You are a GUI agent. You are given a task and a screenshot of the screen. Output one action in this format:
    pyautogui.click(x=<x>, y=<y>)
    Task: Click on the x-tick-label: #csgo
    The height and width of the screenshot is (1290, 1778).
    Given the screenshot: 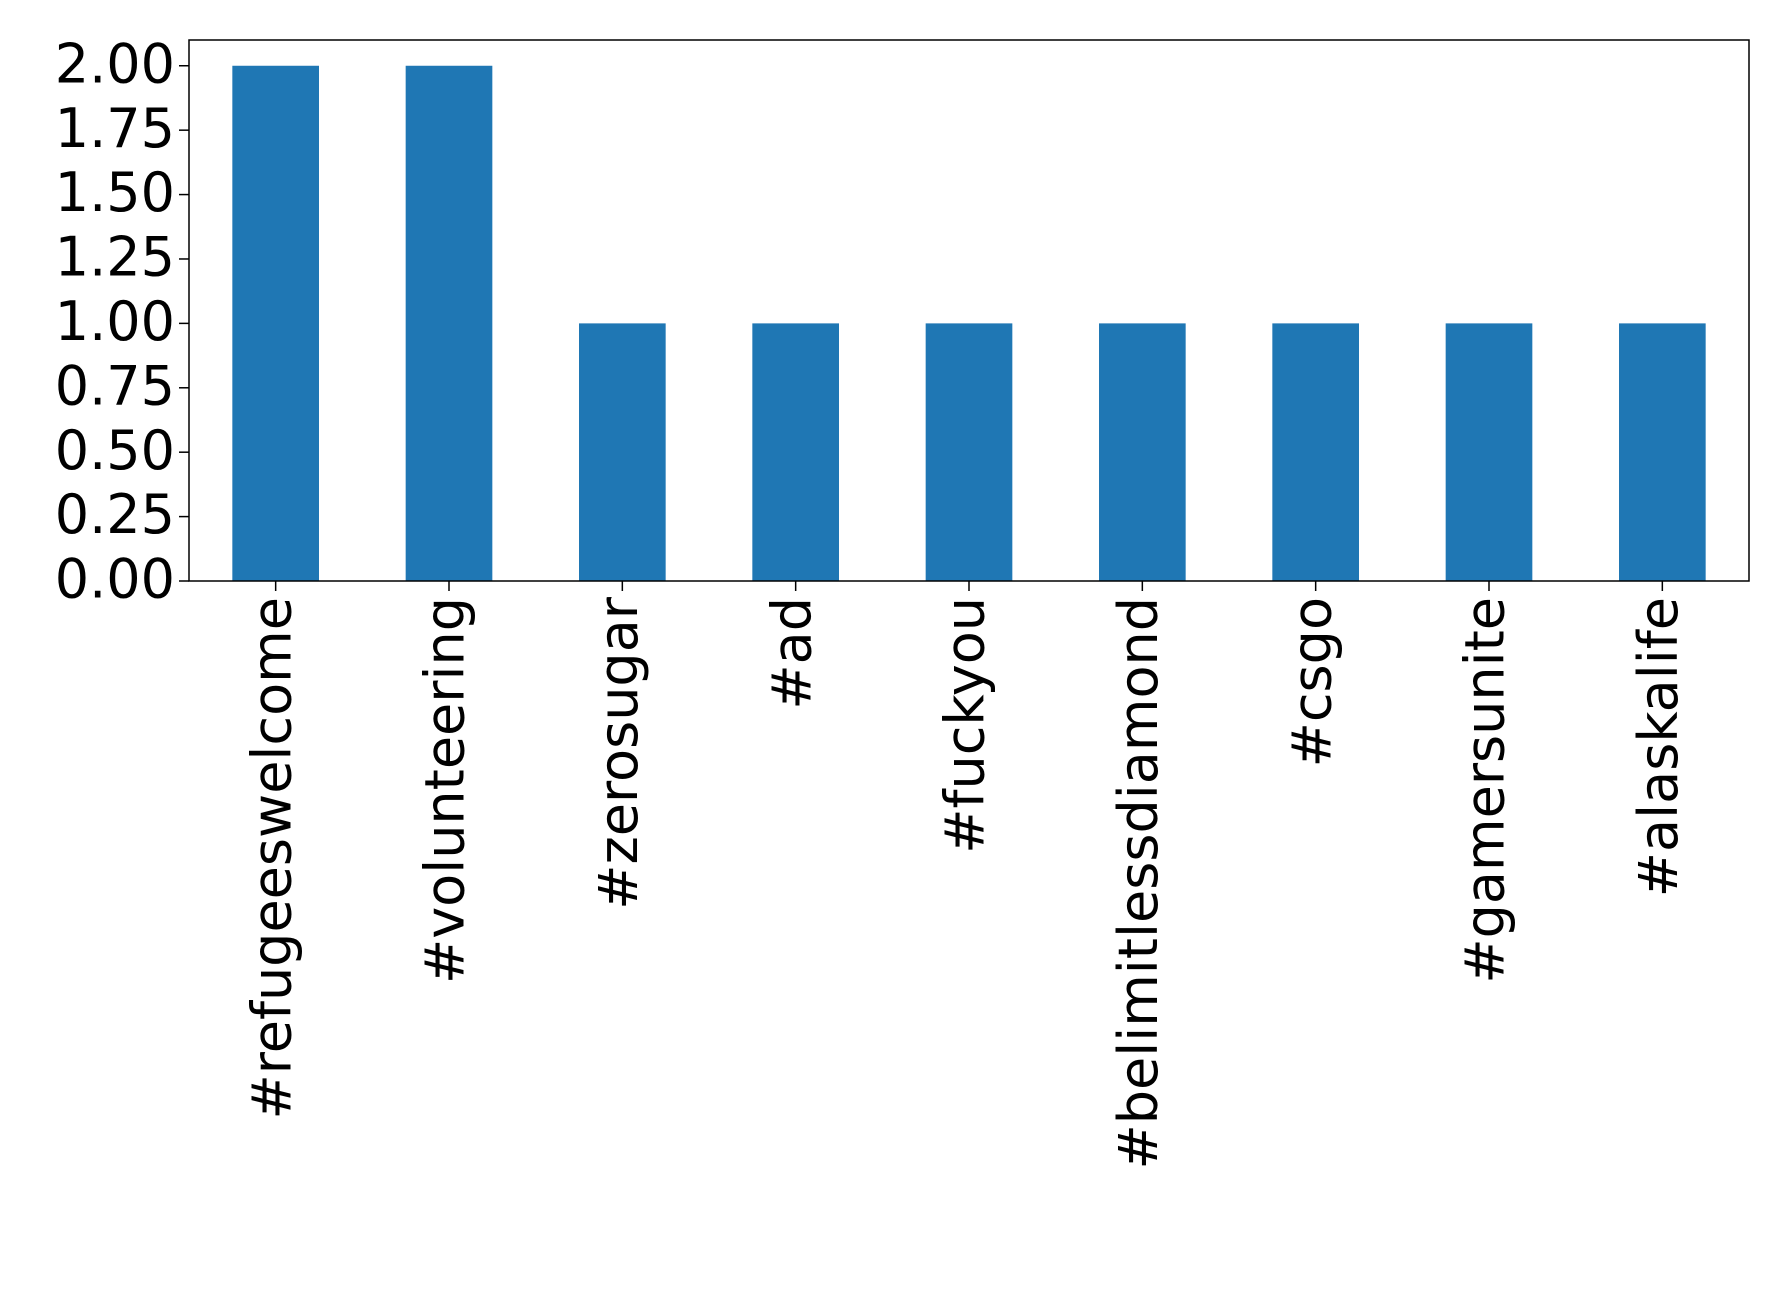 What is the action you would take?
    pyautogui.click(x=1311, y=682)
    